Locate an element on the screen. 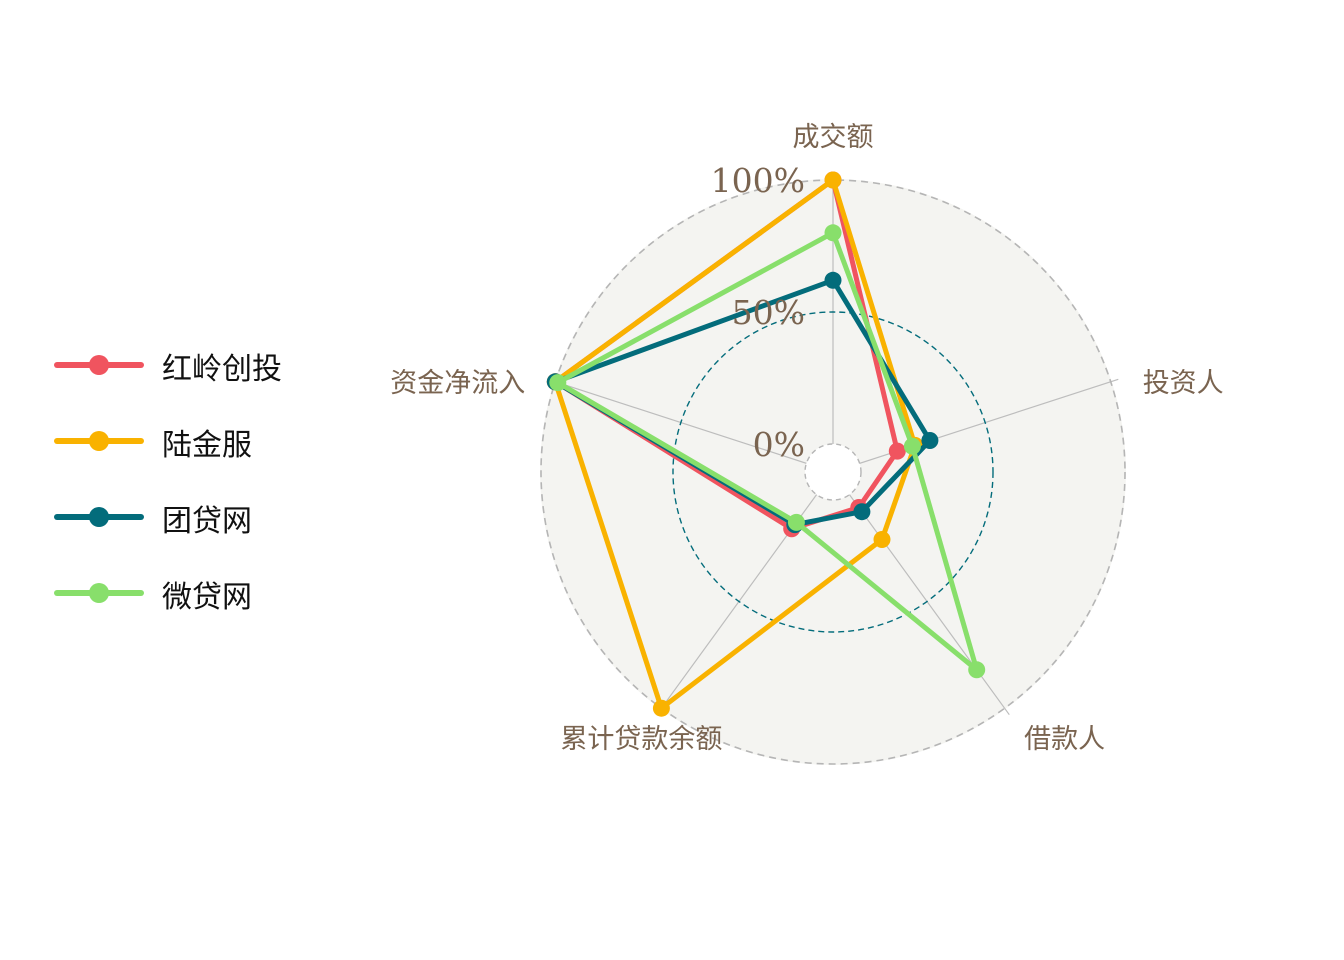 Image resolution: width=1344 pixels, height=960 pixels. legend-item-2: 团贷网 is located at coordinates (202, 528).